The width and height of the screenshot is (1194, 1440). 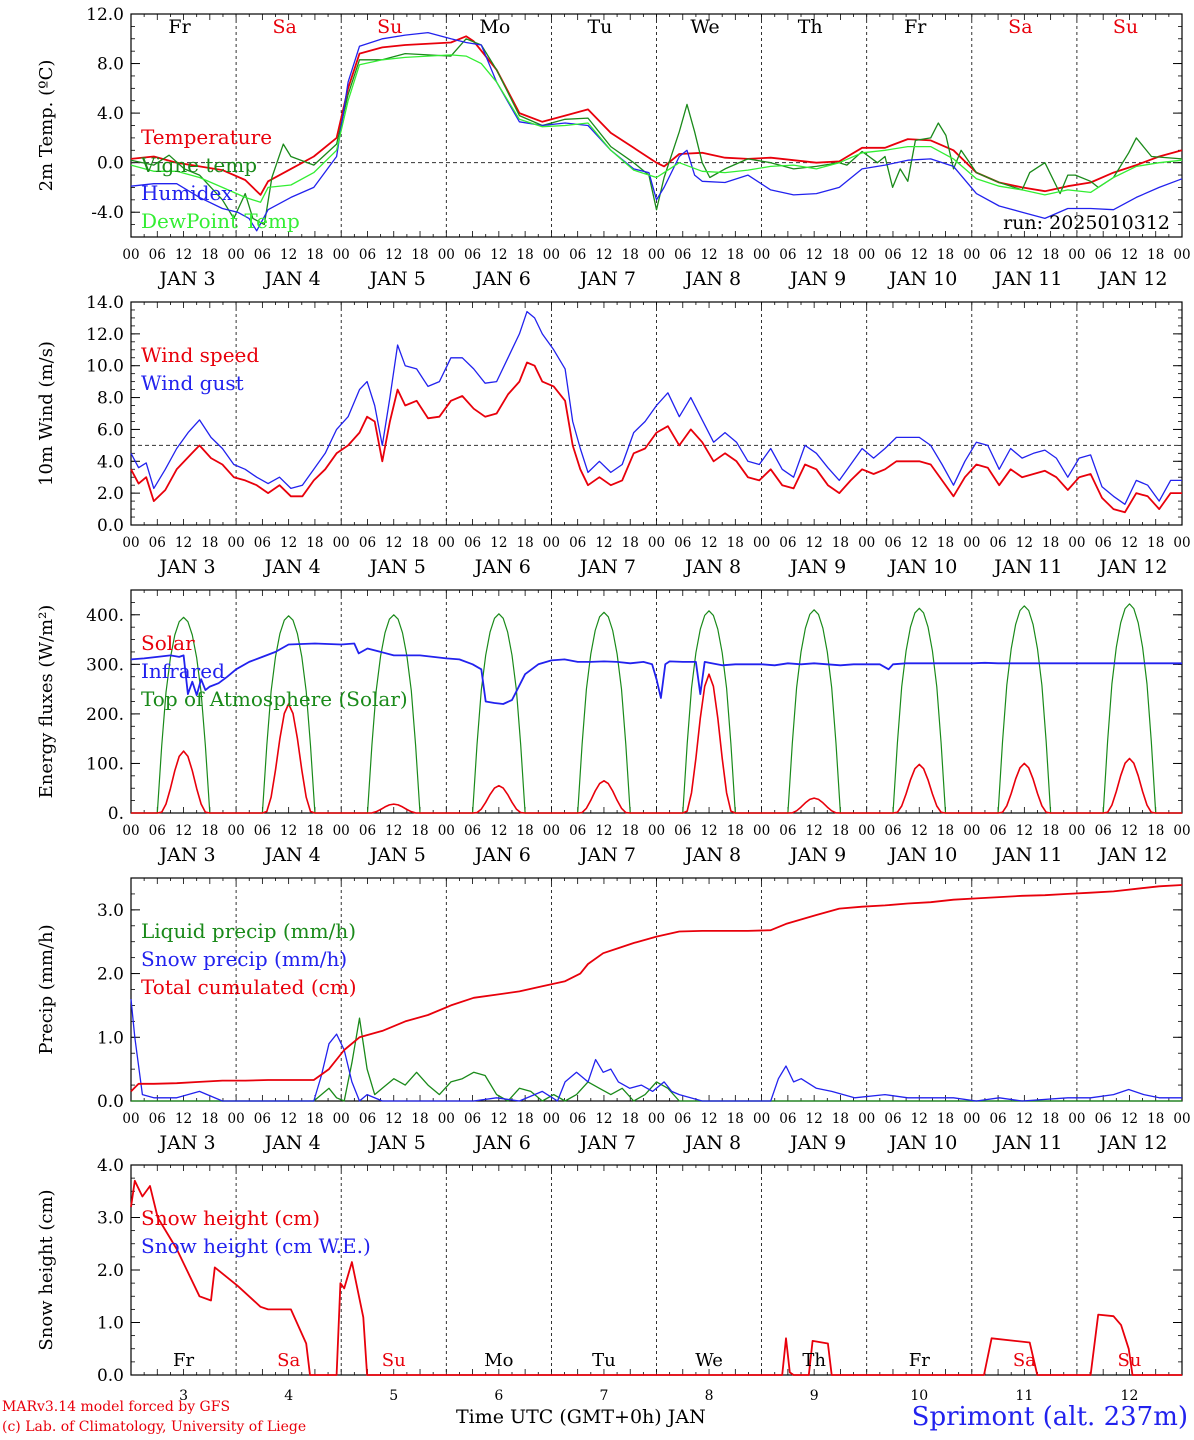 What do you see at coordinates (105, 15) in the screenshot?
I see `y-tick-label: 12.0` at bounding box center [105, 15].